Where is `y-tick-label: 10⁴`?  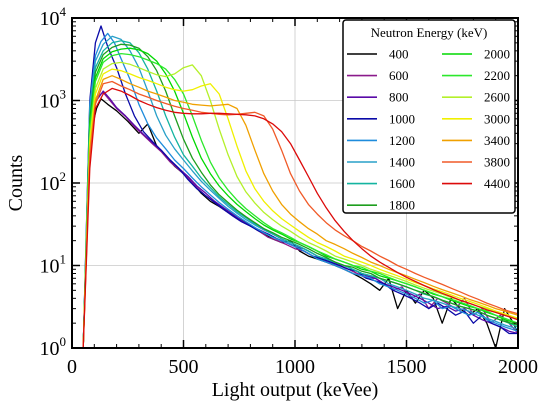
y-tick-label: 10⁴ is located at coordinates (53, 17).